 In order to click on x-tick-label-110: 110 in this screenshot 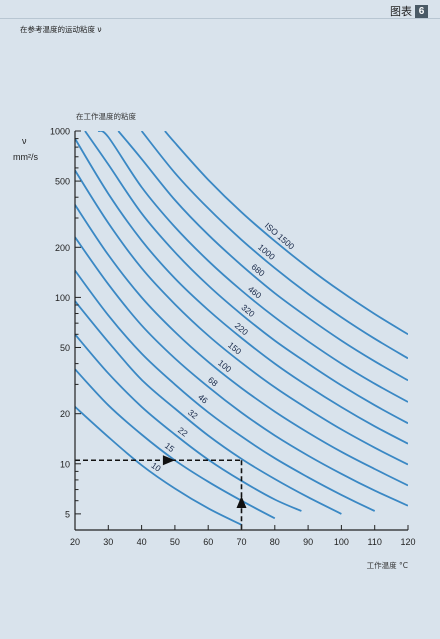, I will do `click(375, 542)`.